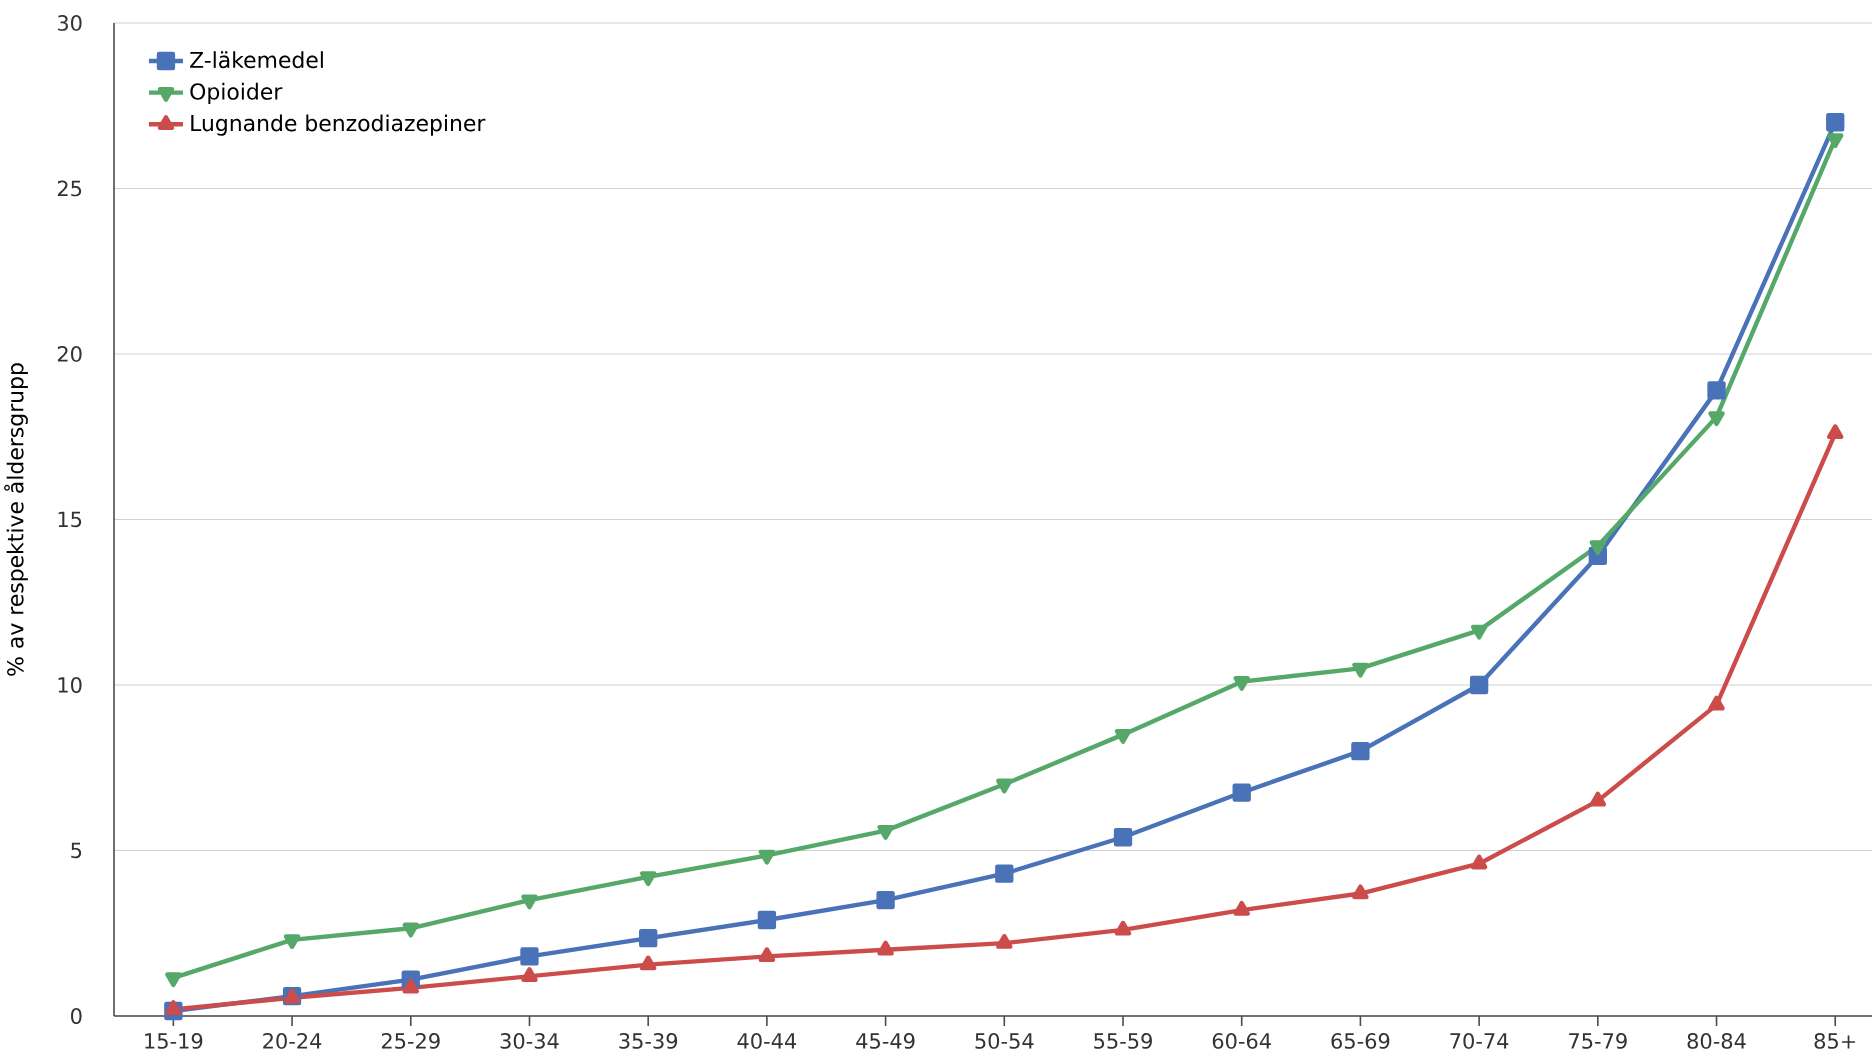  I want to click on x-tick-label: 25-29, so click(410, 1041).